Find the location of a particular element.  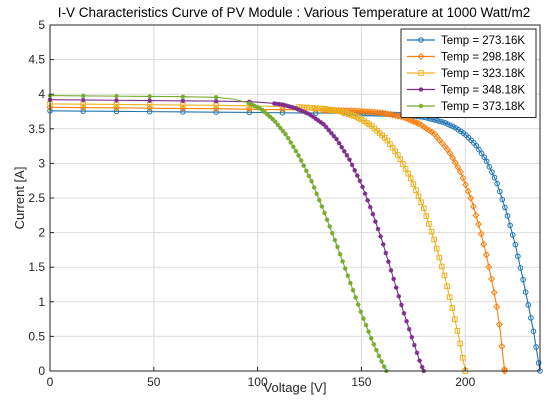

y-tick-label: 2 is located at coordinates (41, 233).